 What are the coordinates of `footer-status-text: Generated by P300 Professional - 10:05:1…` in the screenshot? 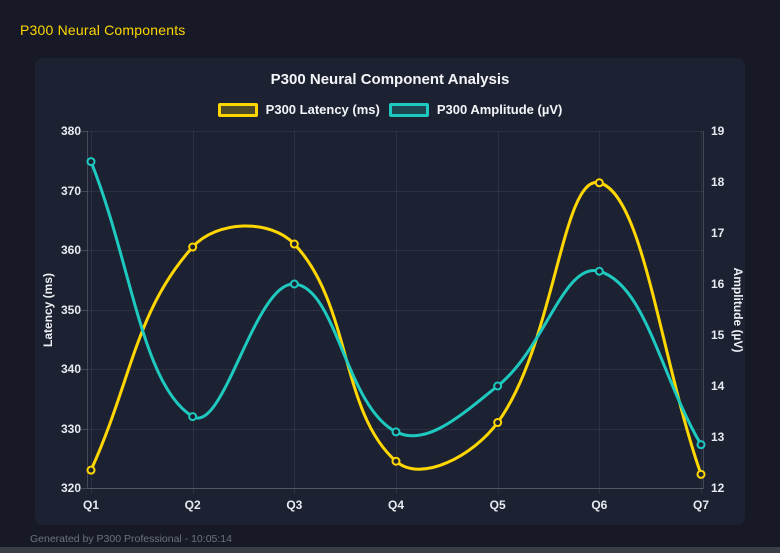 It's located at (131, 539).